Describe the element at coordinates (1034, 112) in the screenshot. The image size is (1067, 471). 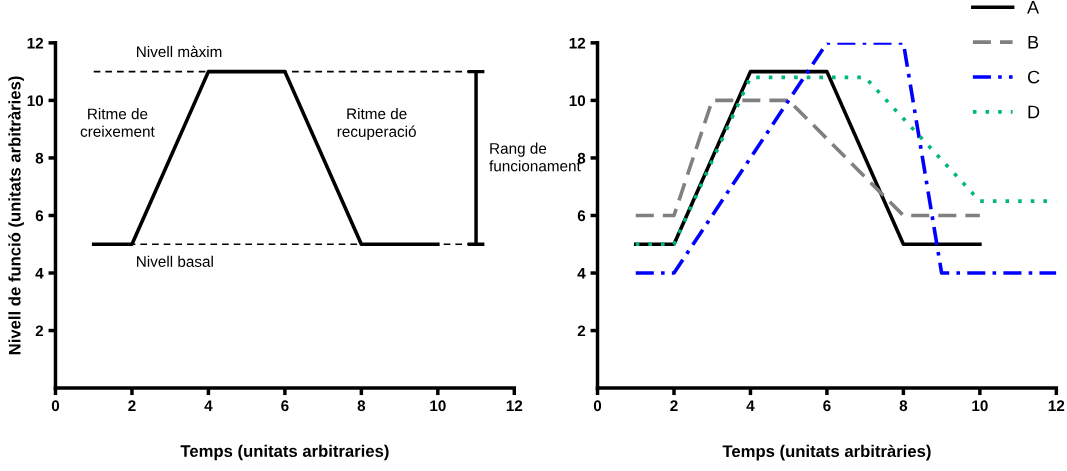
I see `legend-label: D` at that location.